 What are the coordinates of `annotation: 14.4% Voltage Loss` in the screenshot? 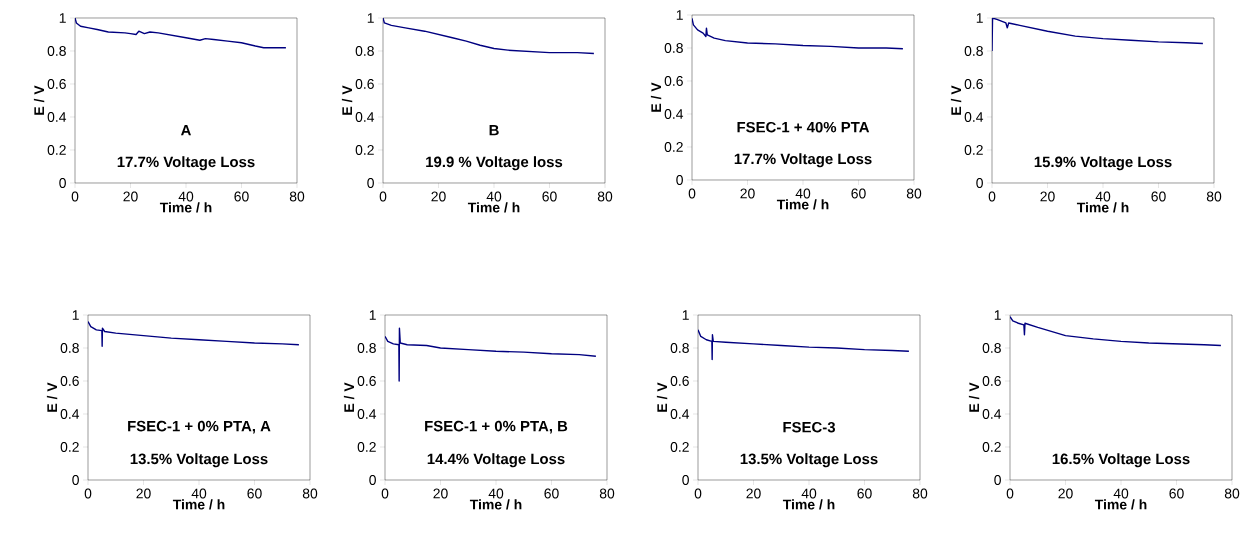 It's located at (496, 460).